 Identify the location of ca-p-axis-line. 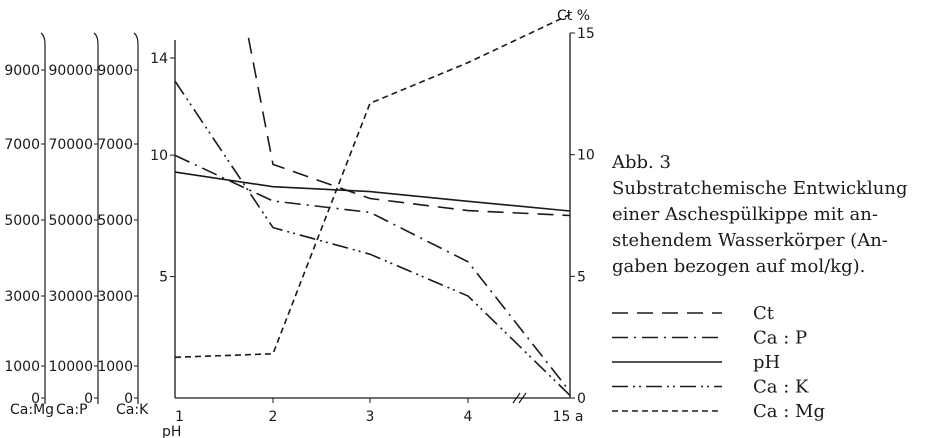
(96, 218).